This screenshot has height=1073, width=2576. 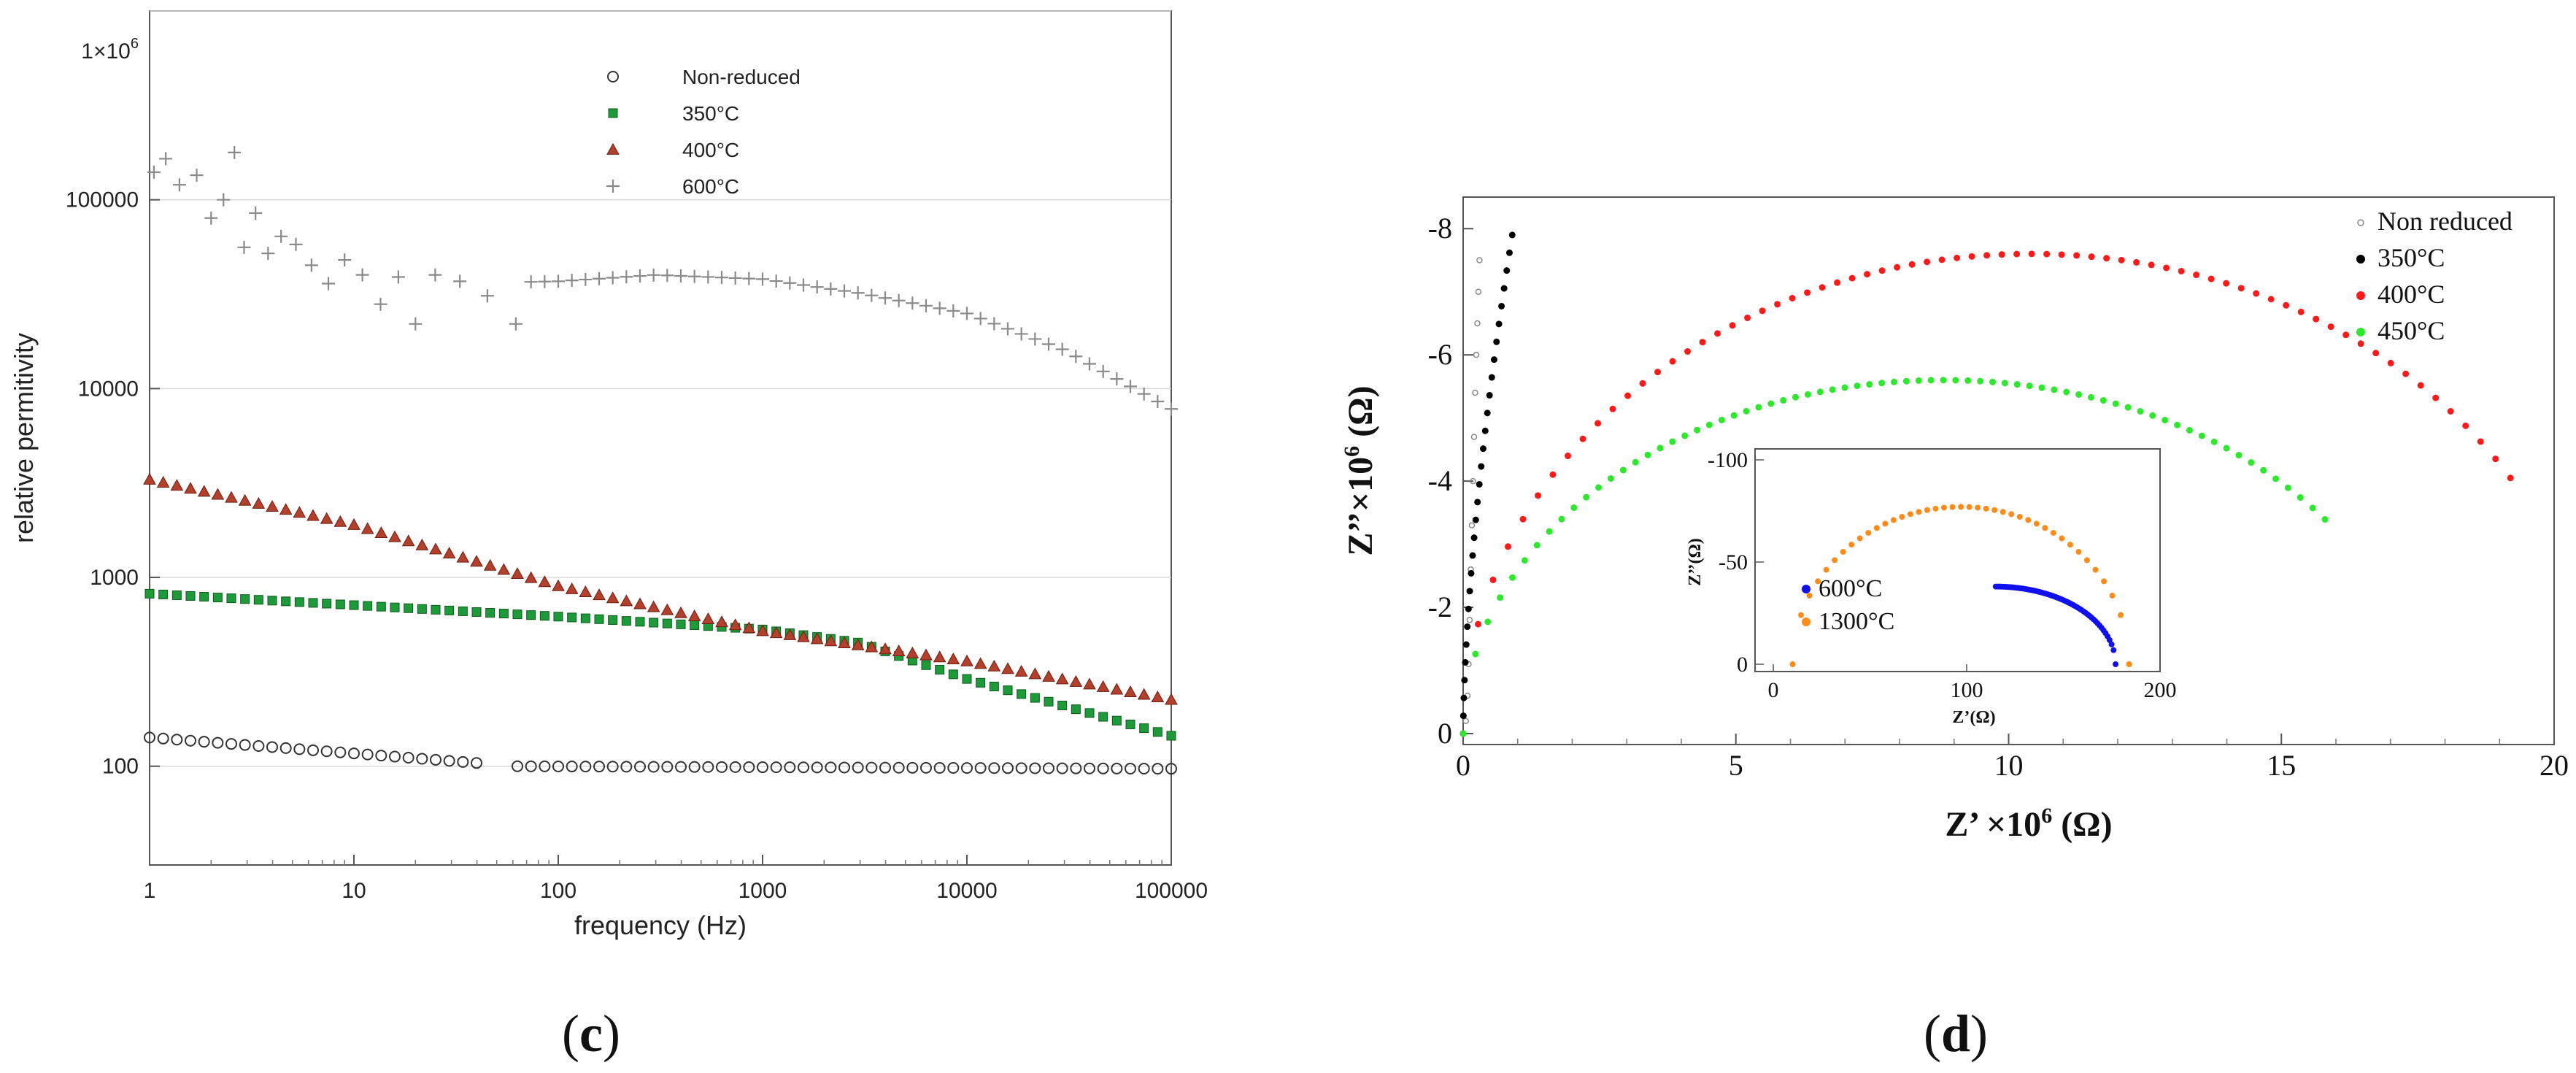 What do you see at coordinates (1850, 588) in the screenshot?
I see `panel-d-inset-legend-label: 600°C` at bounding box center [1850, 588].